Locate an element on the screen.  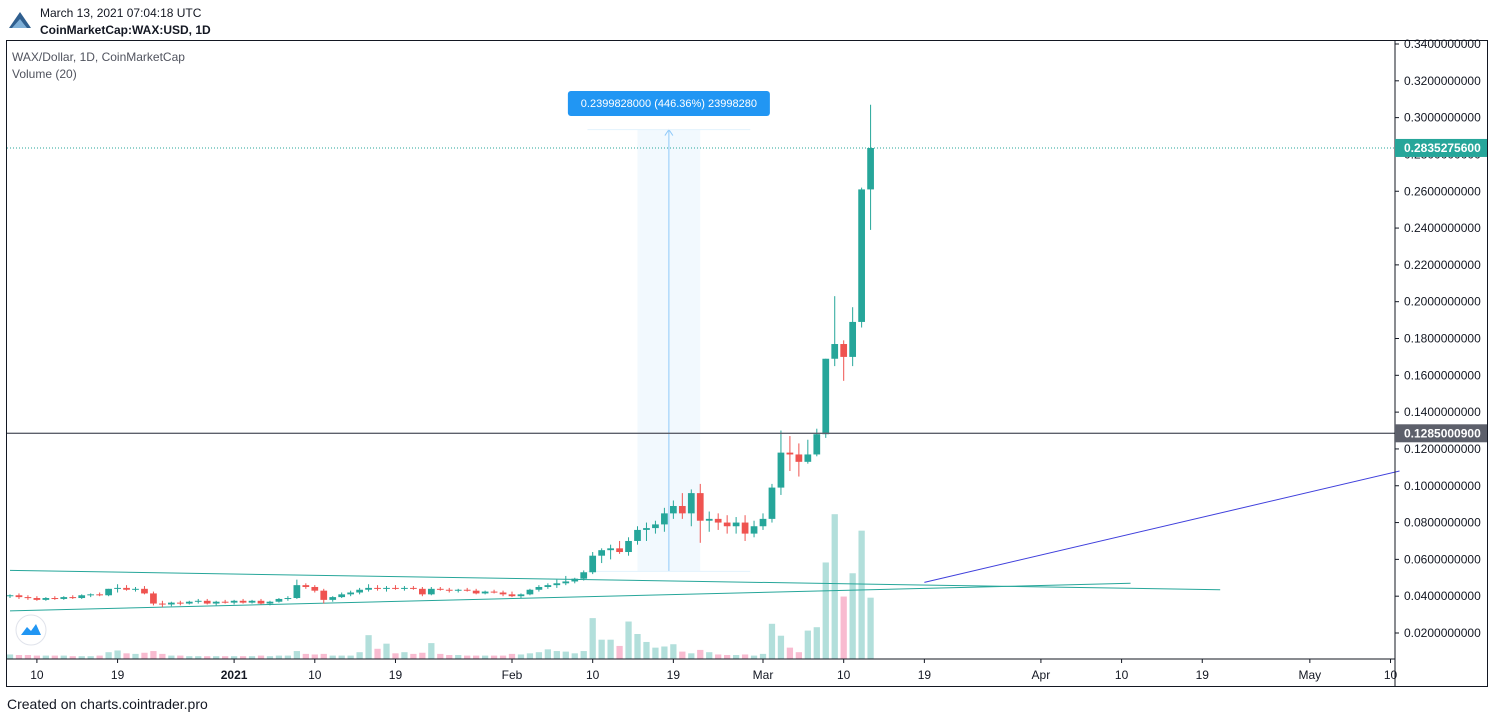
header-timestamp: March 13, 2021 07:04:18 UTC is located at coordinates (121, 13).